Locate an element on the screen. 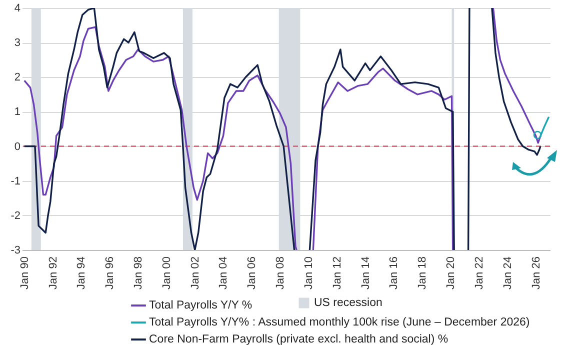 The width and height of the screenshot is (567, 345). x-tick-label: Jan 22 is located at coordinates (479, 273).